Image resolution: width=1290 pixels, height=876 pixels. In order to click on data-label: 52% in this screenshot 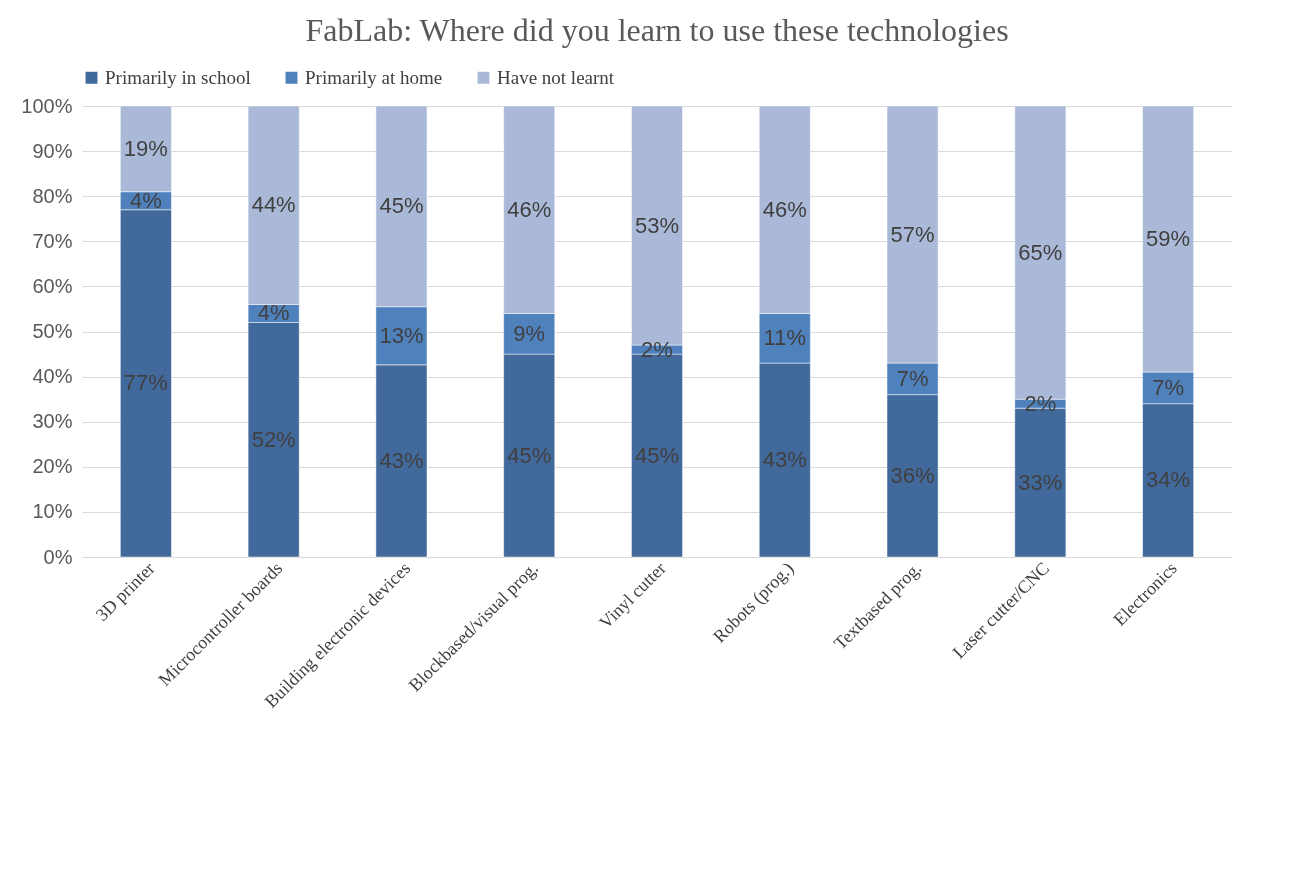, I will do `click(273, 439)`.